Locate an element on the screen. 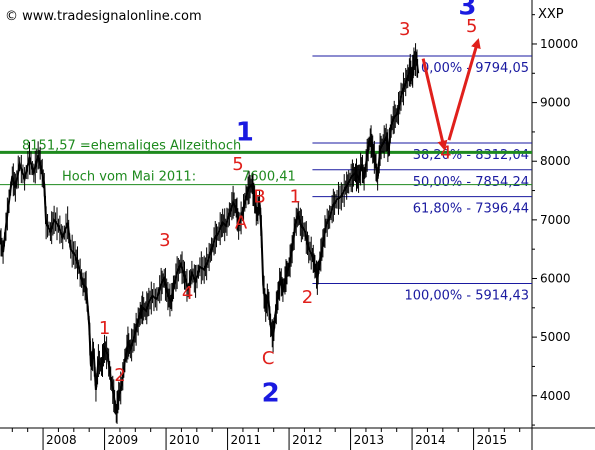 The width and height of the screenshot is (595, 450). wave-label-blue: 3 is located at coordinates (467, 11).